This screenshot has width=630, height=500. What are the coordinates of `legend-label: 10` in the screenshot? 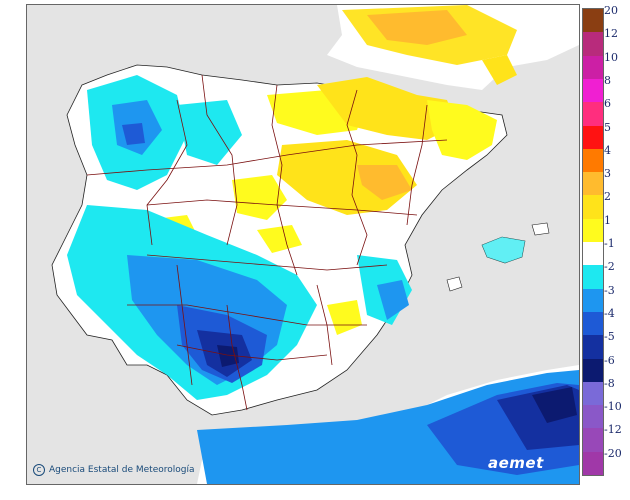 It's located at (611, 57).